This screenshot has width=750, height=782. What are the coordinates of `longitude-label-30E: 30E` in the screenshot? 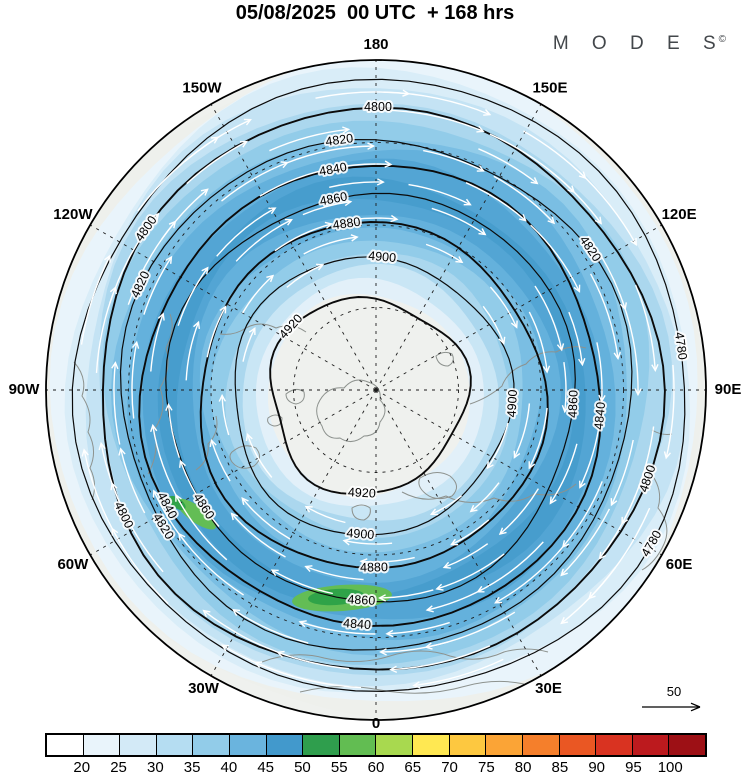 It's located at (548, 688).